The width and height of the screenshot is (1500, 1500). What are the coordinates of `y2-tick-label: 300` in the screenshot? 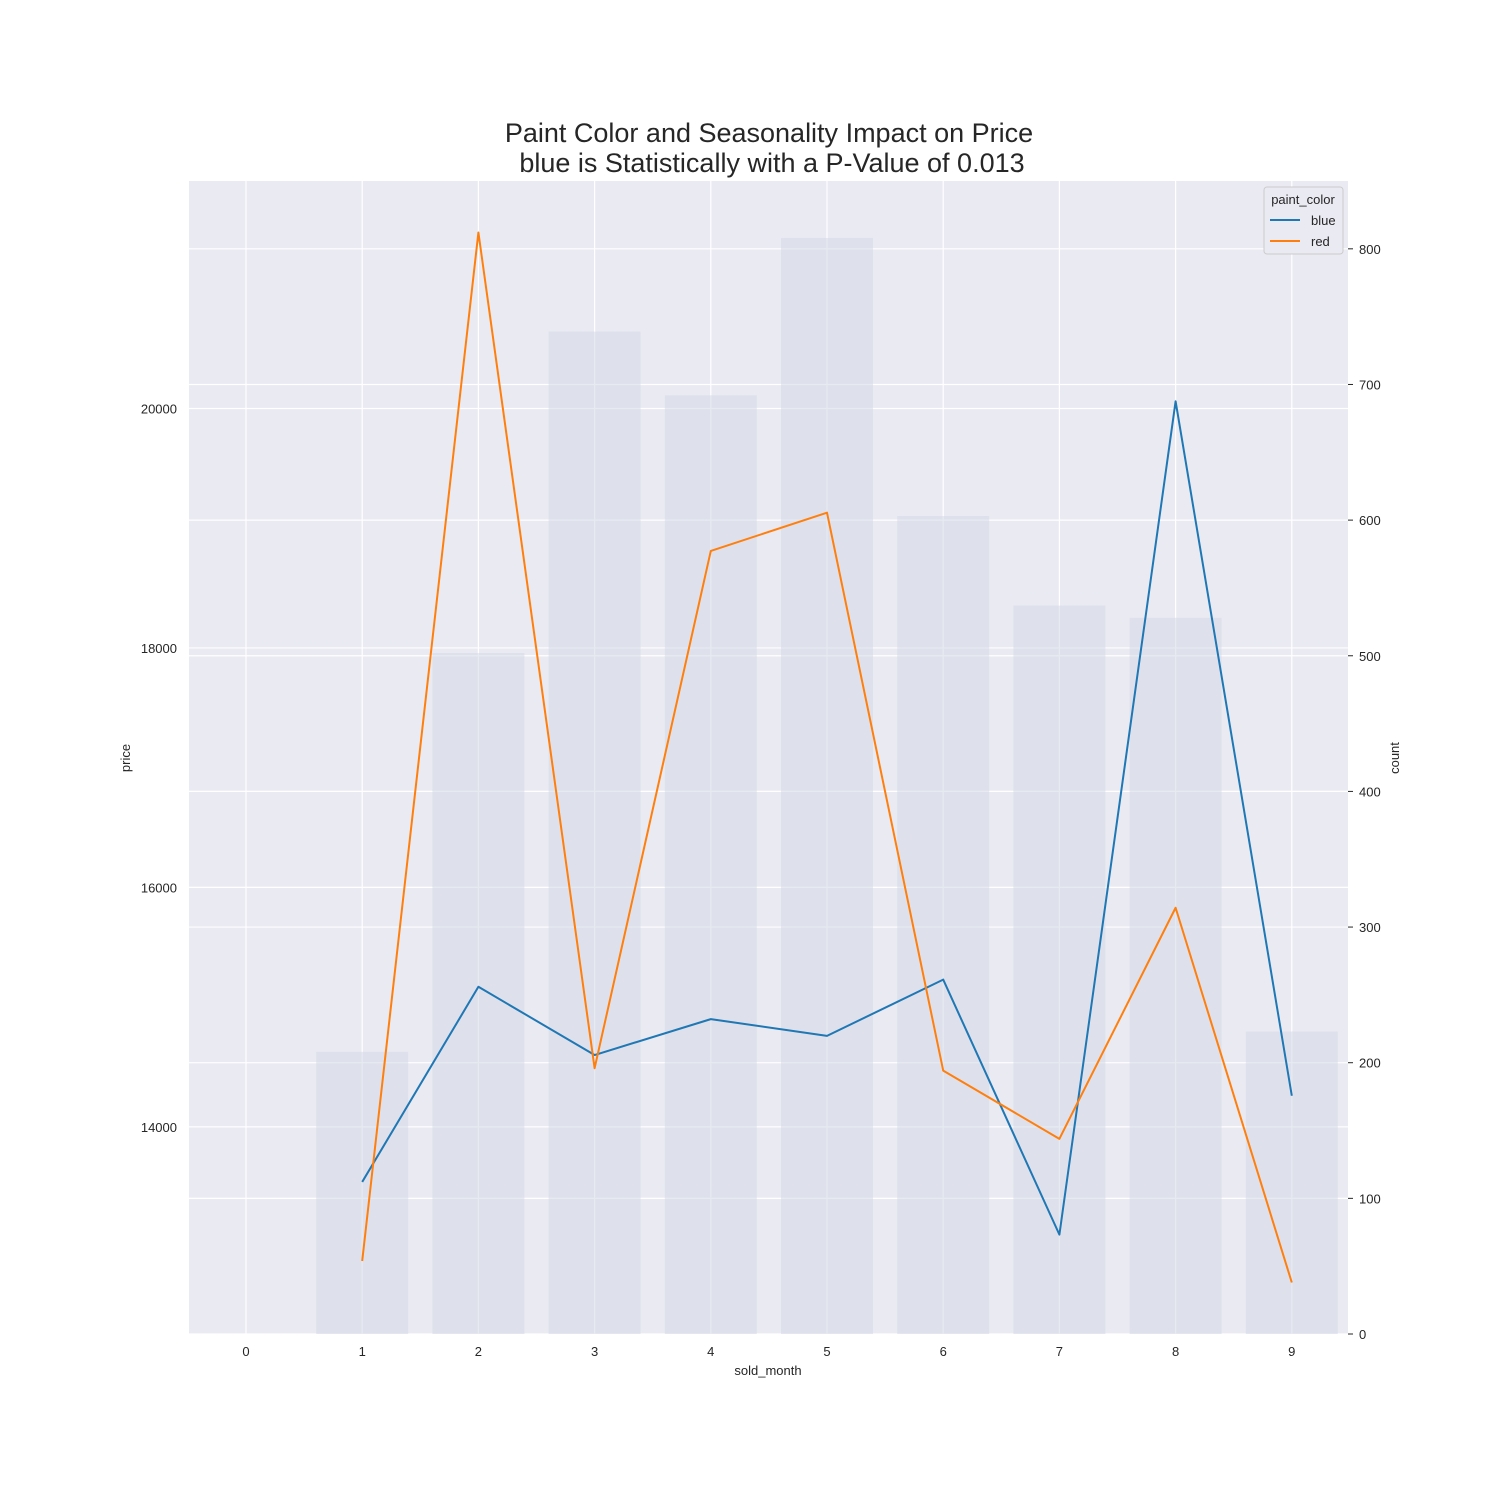 It's located at (1370, 927).